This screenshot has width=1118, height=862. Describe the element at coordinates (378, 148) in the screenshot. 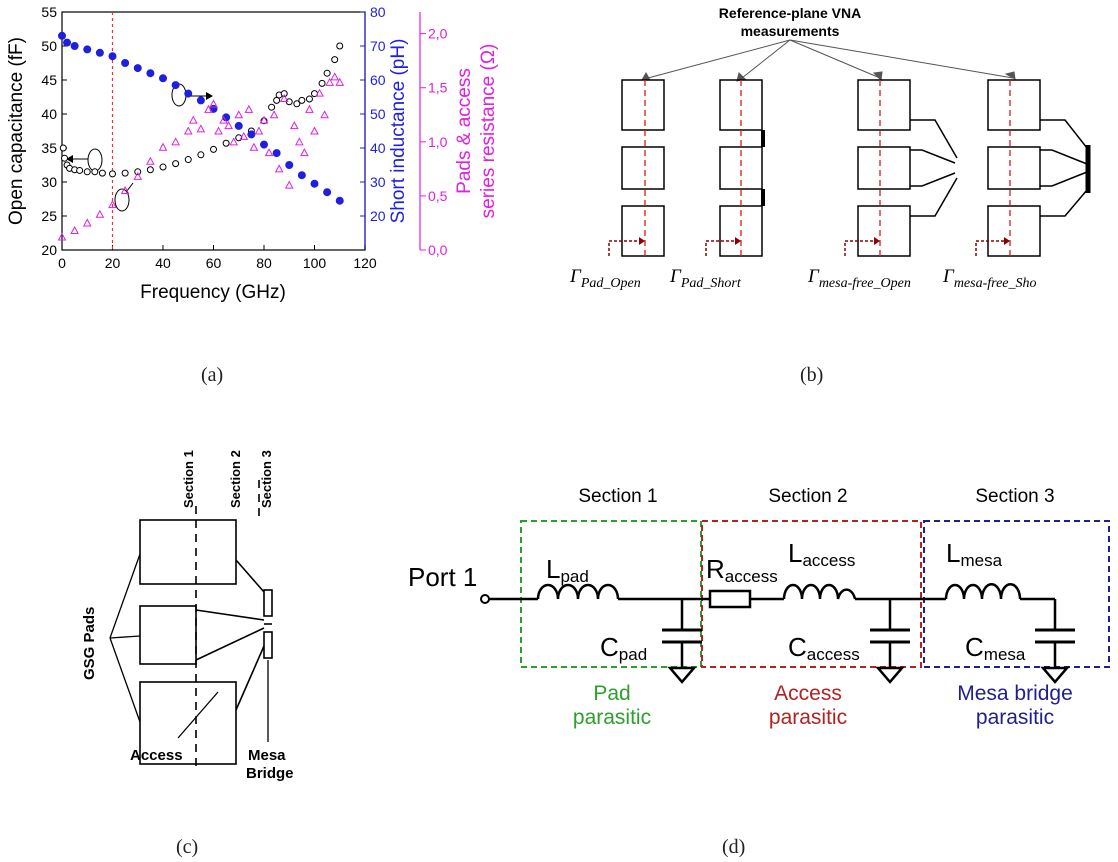

I see `y-right1-tick-label: 40` at that location.